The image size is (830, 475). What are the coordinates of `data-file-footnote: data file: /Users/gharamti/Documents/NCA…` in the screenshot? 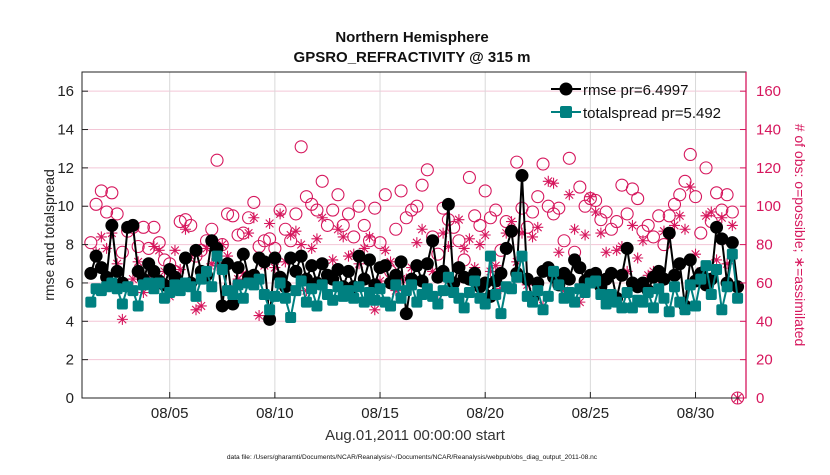 It's located at (412, 457).